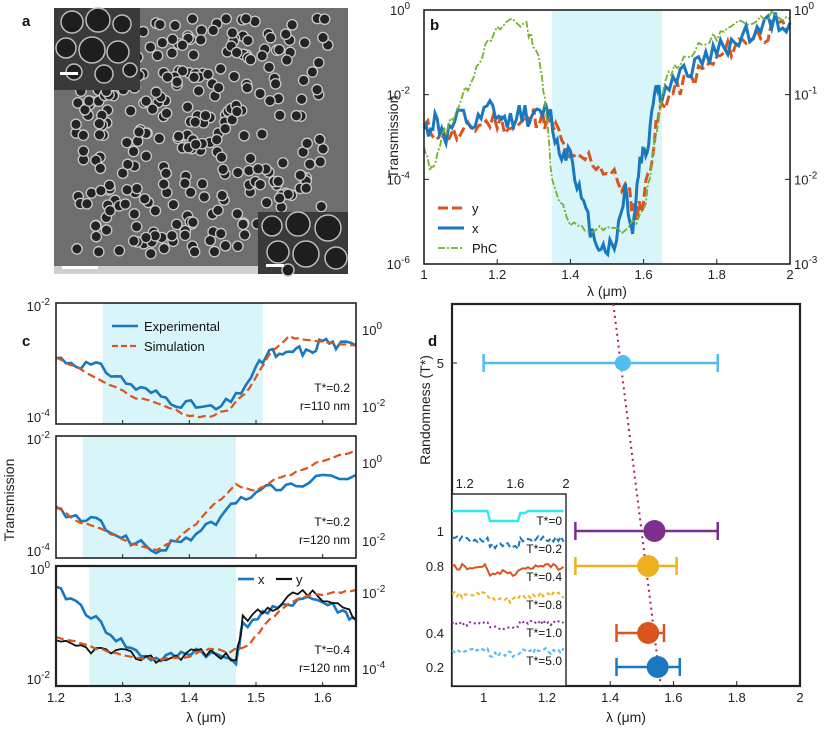 This screenshot has height=732, width=831. I want to click on trend-line, so click(637, 495).